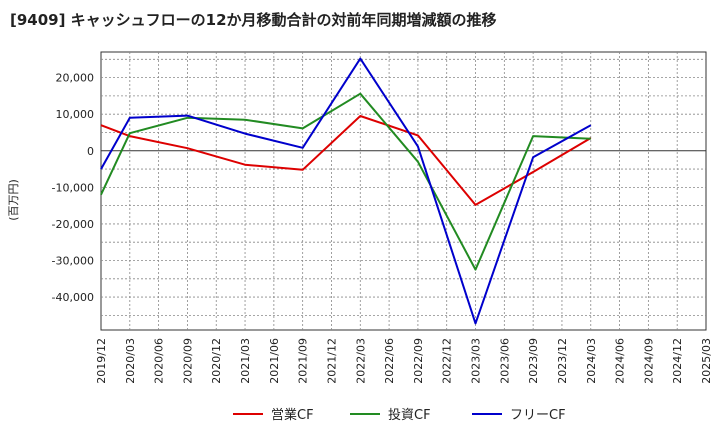  Describe the element at coordinates (677, 361) in the screenshot. I see `x-tick-label: 2024/12` at that location.